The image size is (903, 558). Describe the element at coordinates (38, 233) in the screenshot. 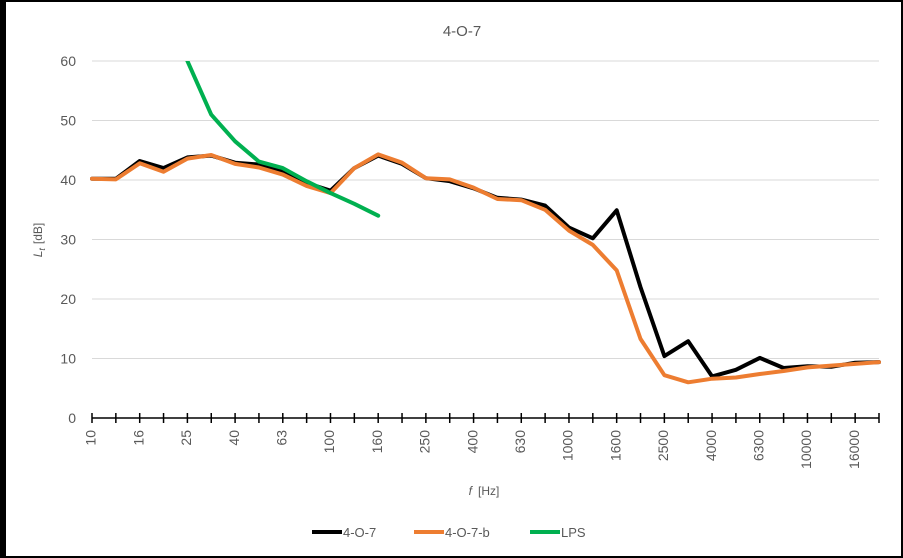

I see `y-axis-unit: [dB]` at that location.